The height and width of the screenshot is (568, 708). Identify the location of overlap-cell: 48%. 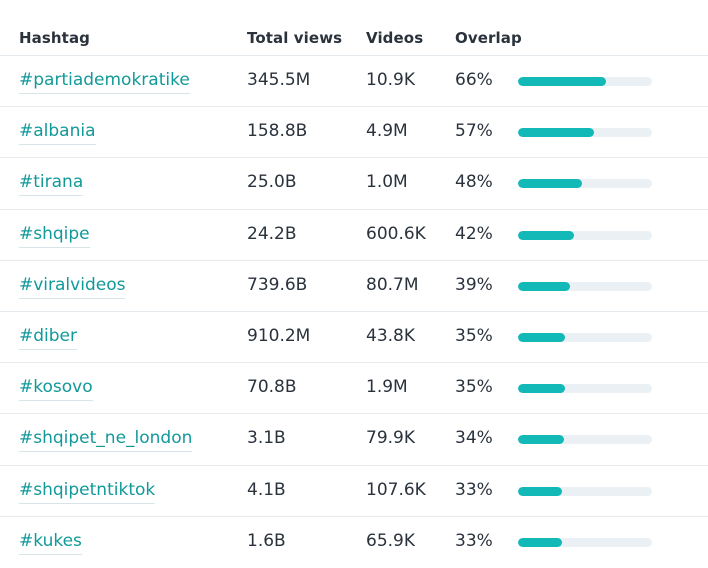
(474, 182).